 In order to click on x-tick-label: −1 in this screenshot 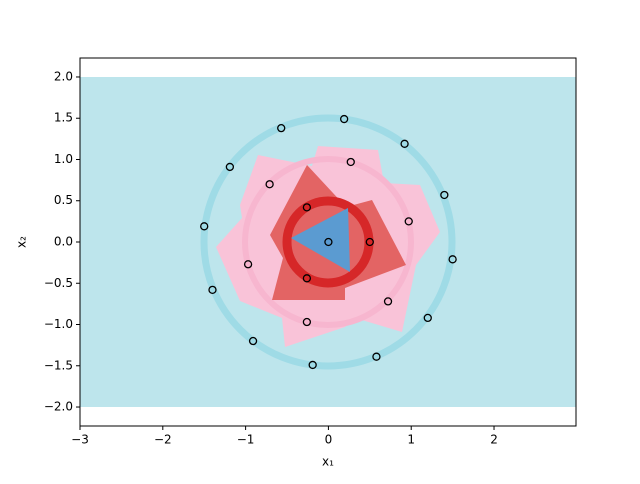, I will do `click(246, 440)`.